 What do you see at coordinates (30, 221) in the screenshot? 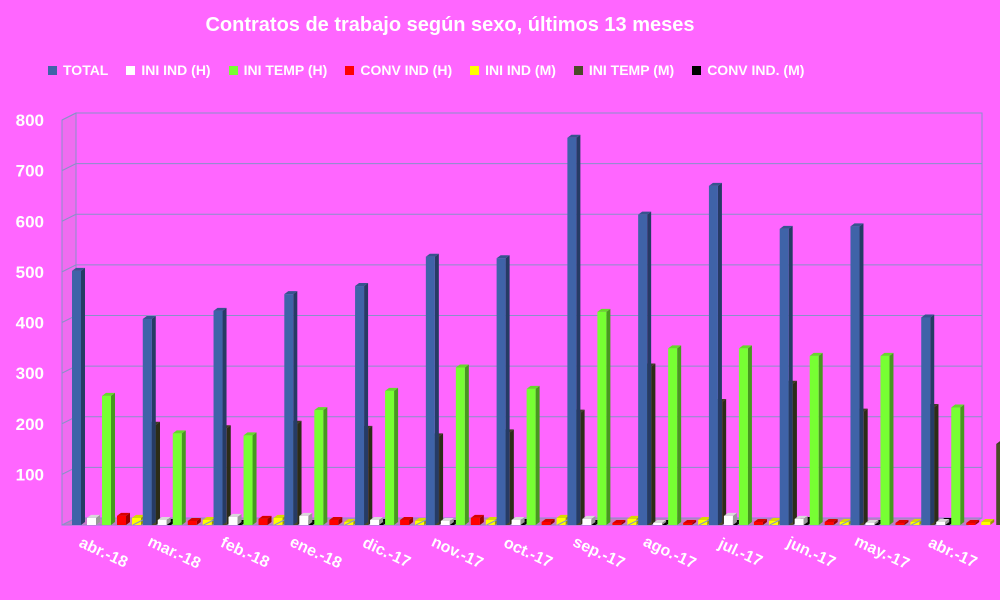
I see `y-tick-label-600: 600` at bounding box center [30, 221].